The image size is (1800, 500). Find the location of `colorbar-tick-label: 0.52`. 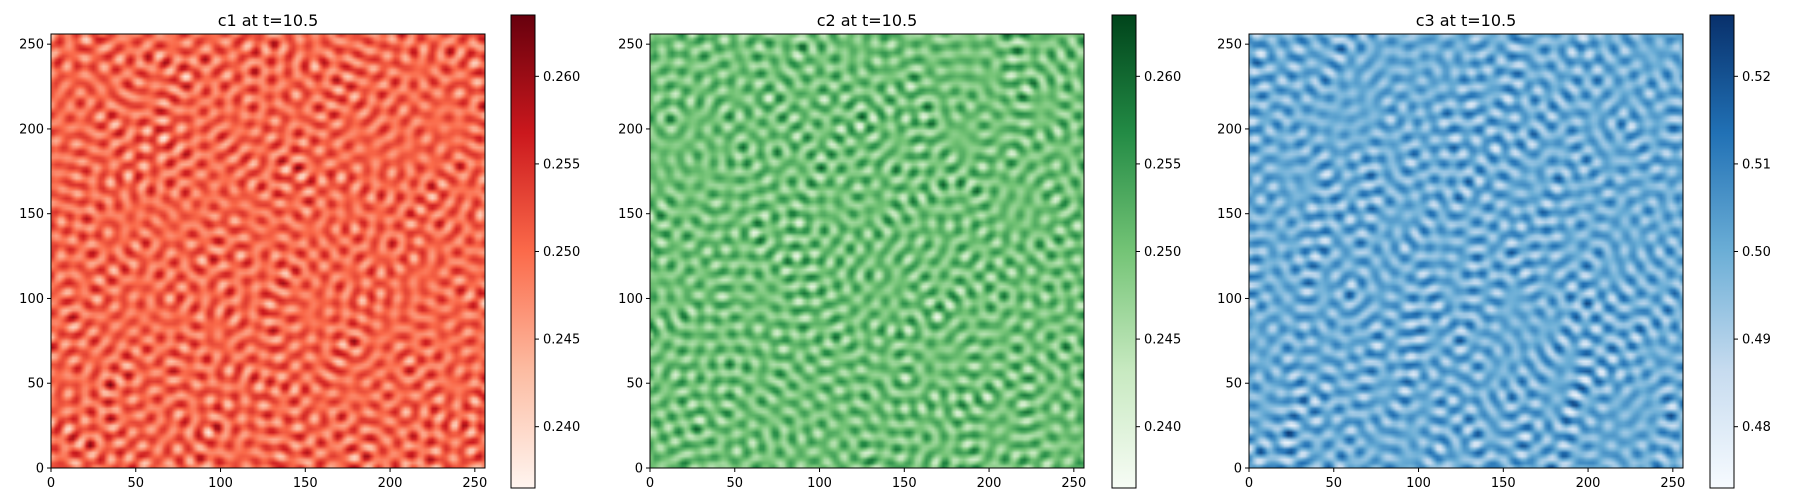

colorbar-tick-label: 0.52 is located at coordinates (1756, 77).